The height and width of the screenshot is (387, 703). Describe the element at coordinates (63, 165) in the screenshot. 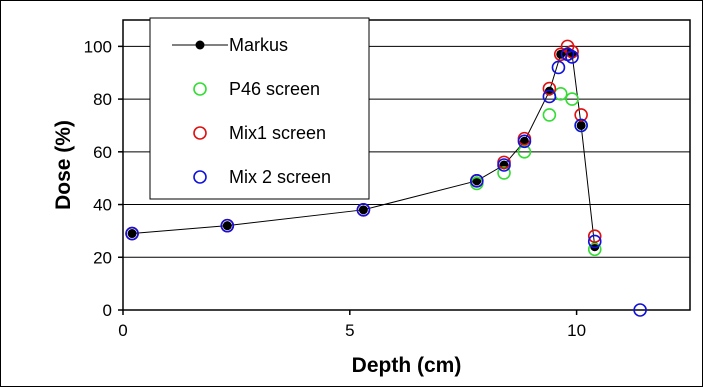

I see `y-axis-label: Dose (%)` at that location.